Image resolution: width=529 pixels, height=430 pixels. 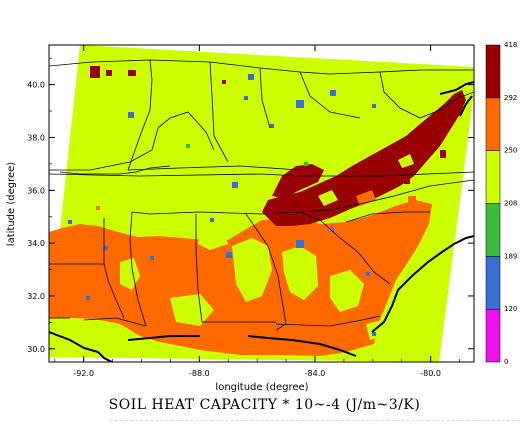 I want to click on colorbar-label: 292, so click(x=510, y=98).